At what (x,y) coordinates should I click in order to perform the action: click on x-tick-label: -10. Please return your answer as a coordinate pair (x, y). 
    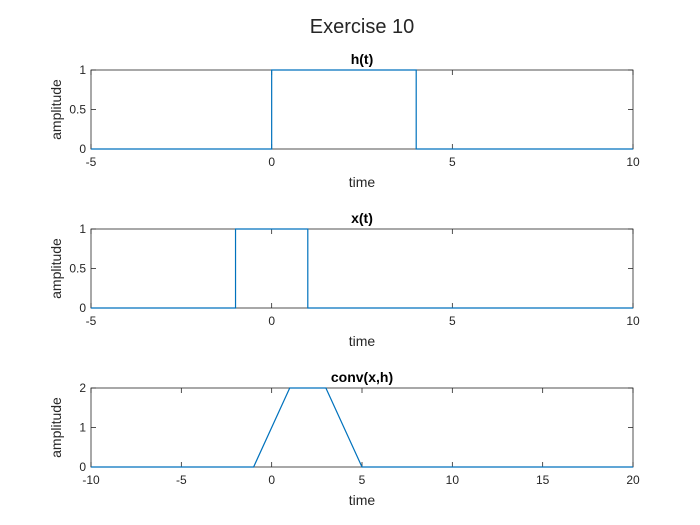
    Looking at the image, I should click on (91, 480).